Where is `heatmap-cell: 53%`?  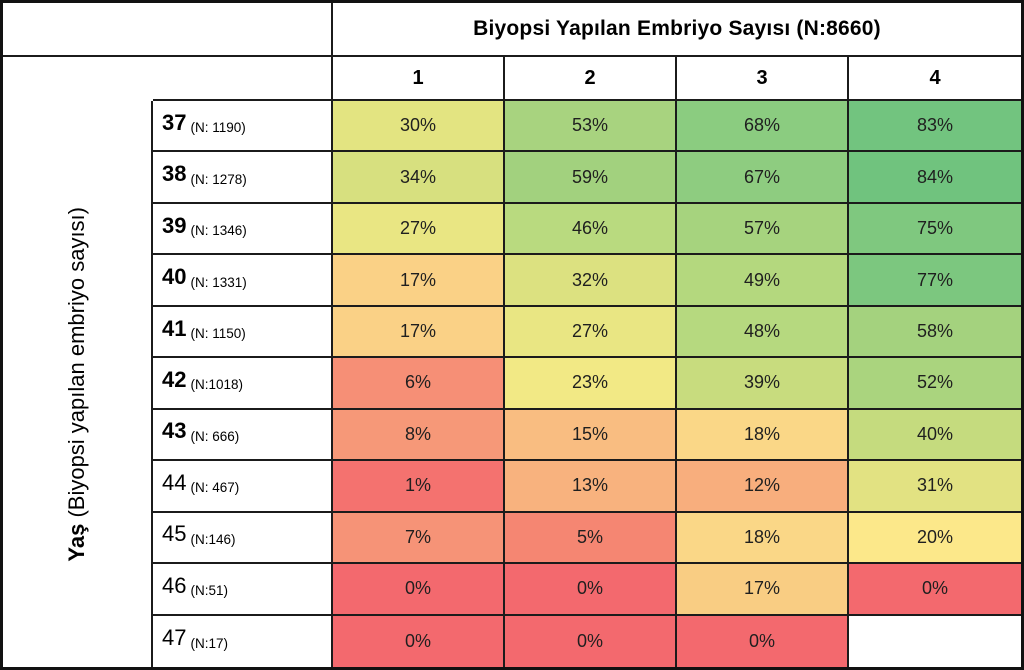 heatmap-cell: 53% is located at coordinates (591, 127).